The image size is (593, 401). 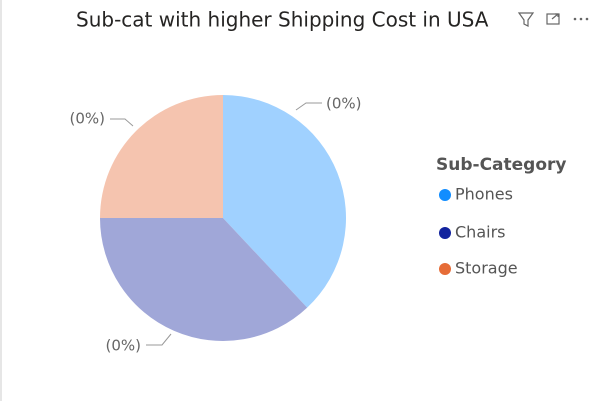 I want to click on filter-icon, so click(x=526, y=19).